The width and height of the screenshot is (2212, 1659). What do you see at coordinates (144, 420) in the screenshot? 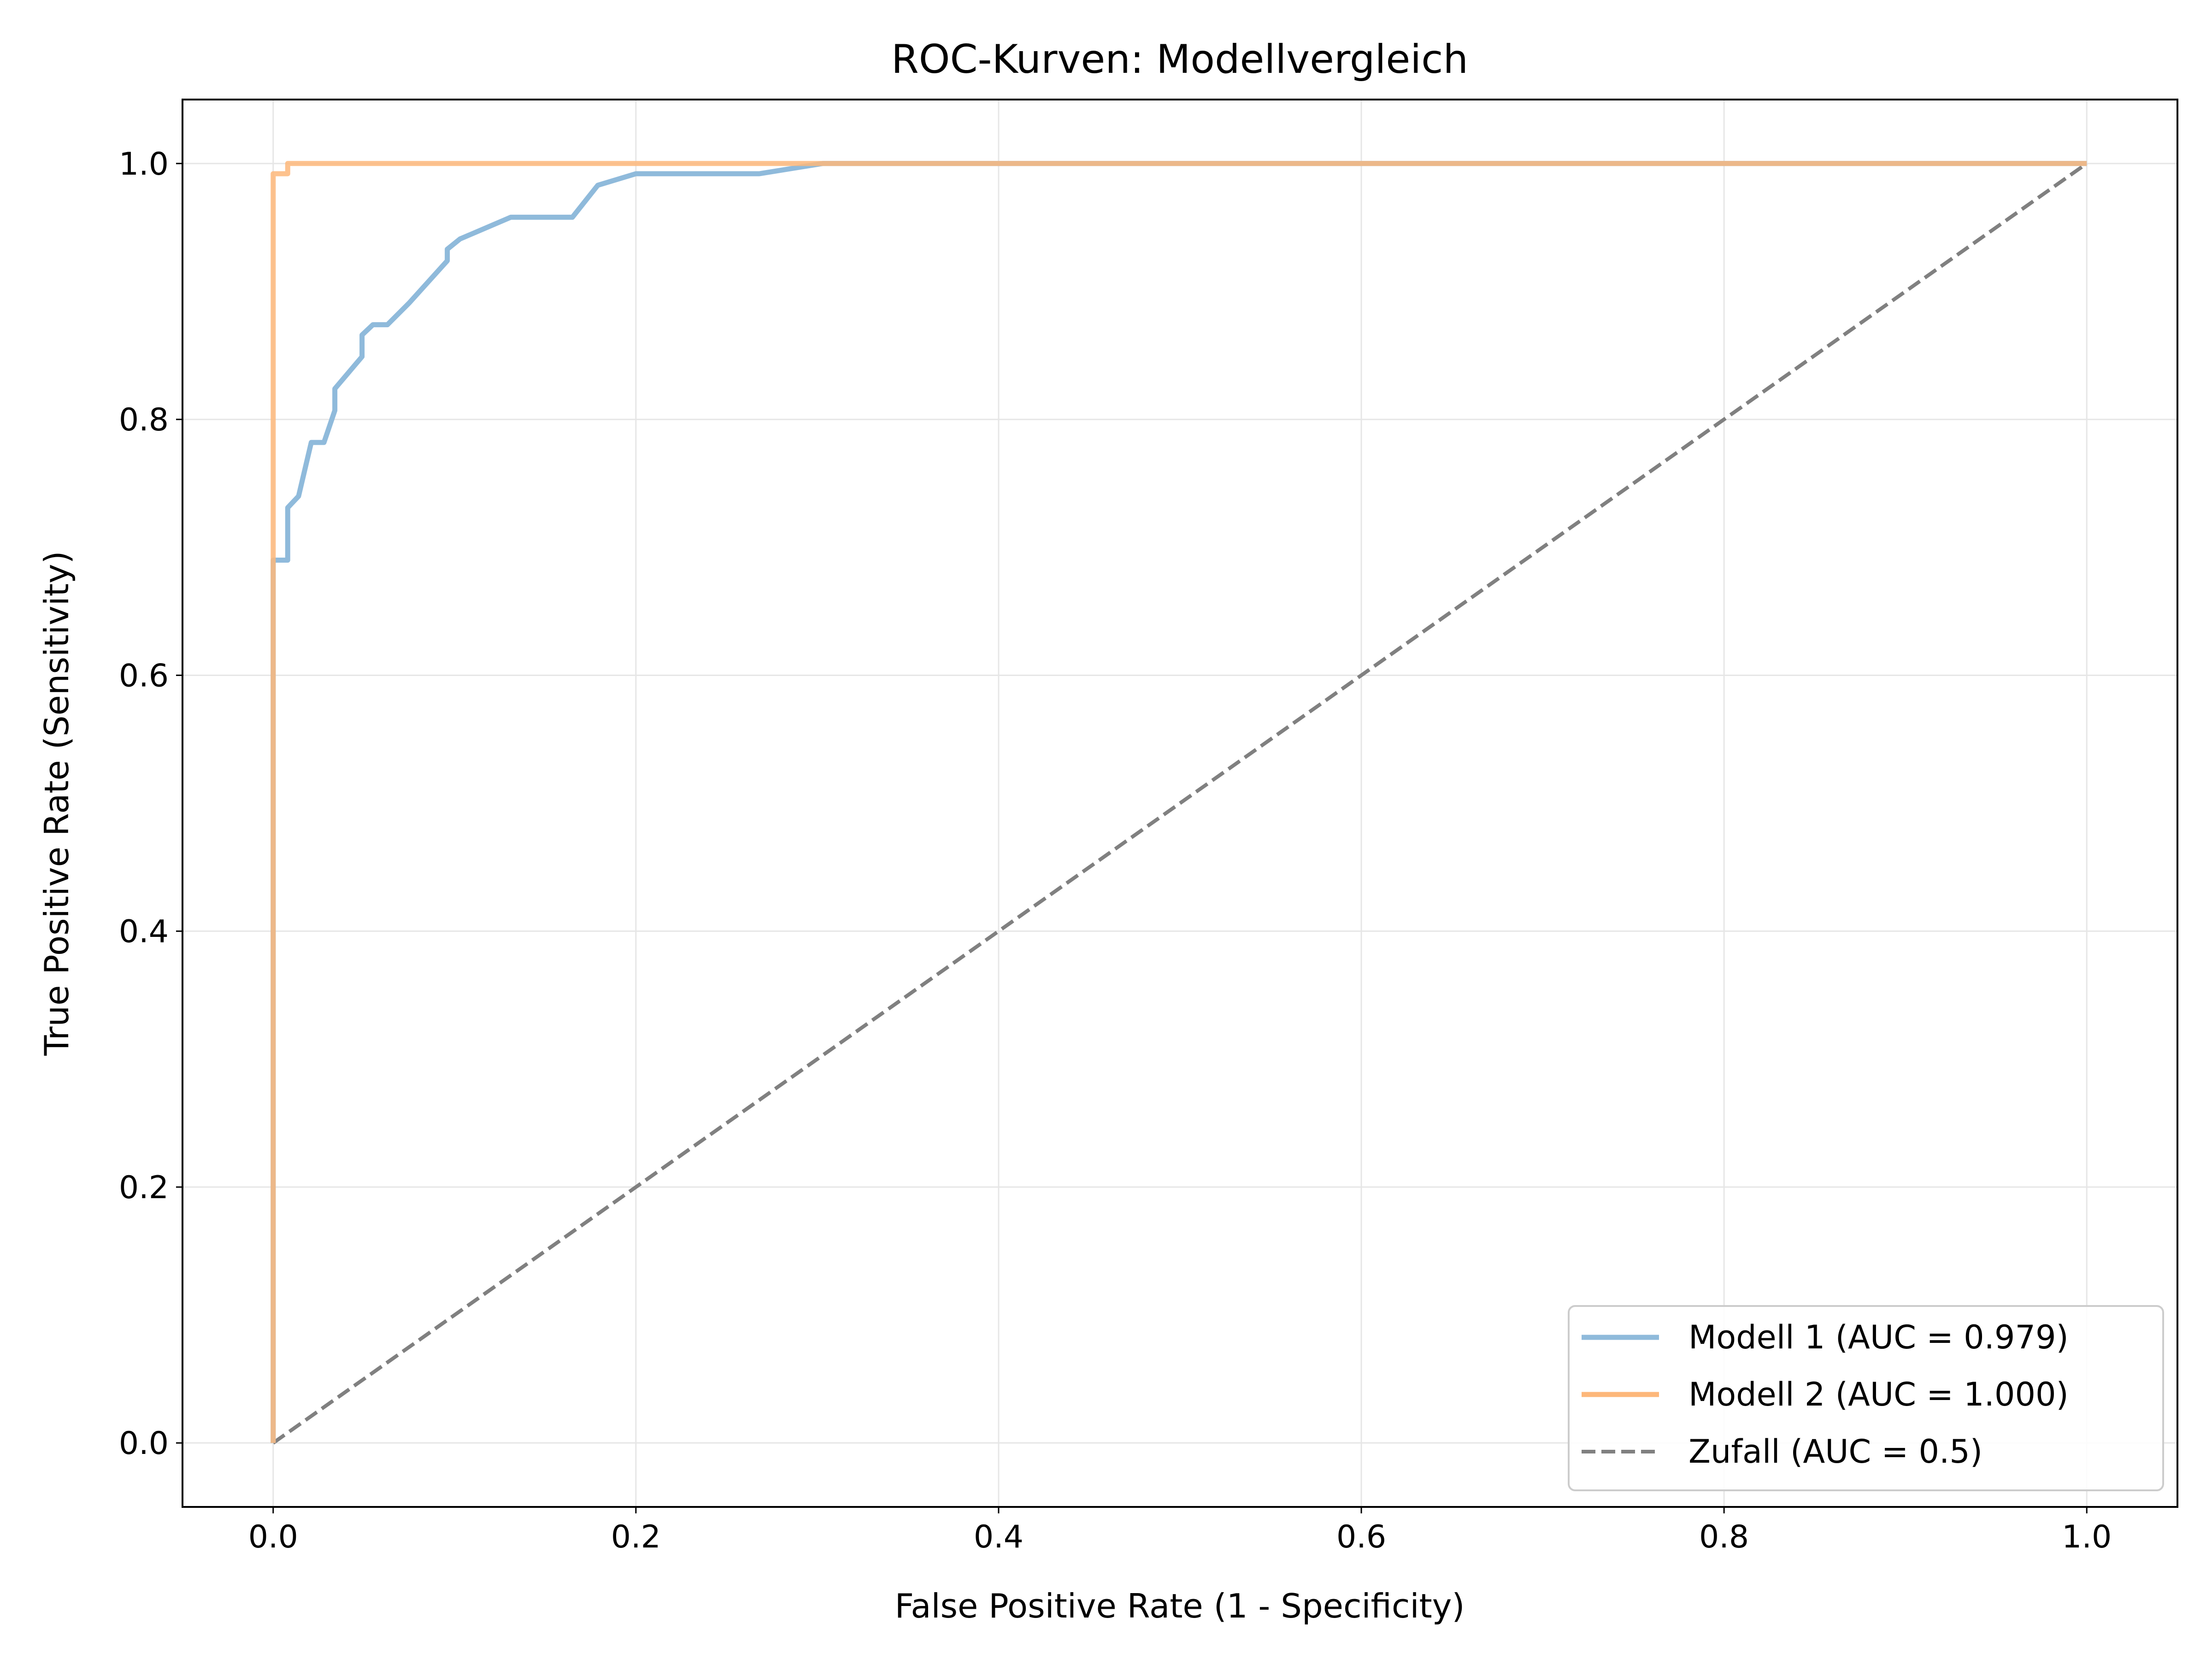
I see `y-tick-label: 0.8` at bounding box center [144, 420].